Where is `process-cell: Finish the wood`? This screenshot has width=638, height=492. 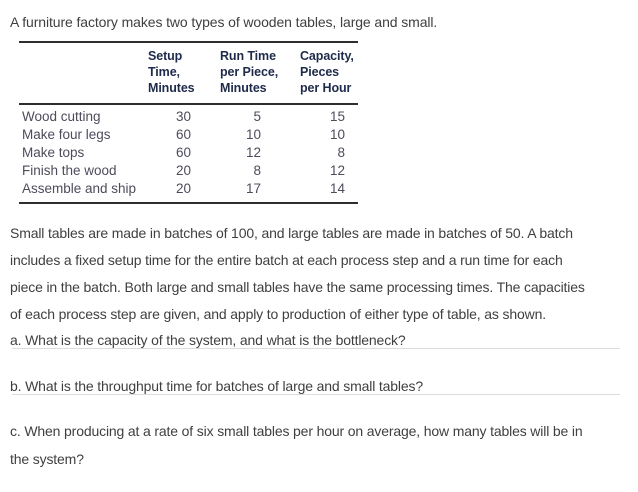
process-cell: Finish the wood is located at coordinates (69, 170).